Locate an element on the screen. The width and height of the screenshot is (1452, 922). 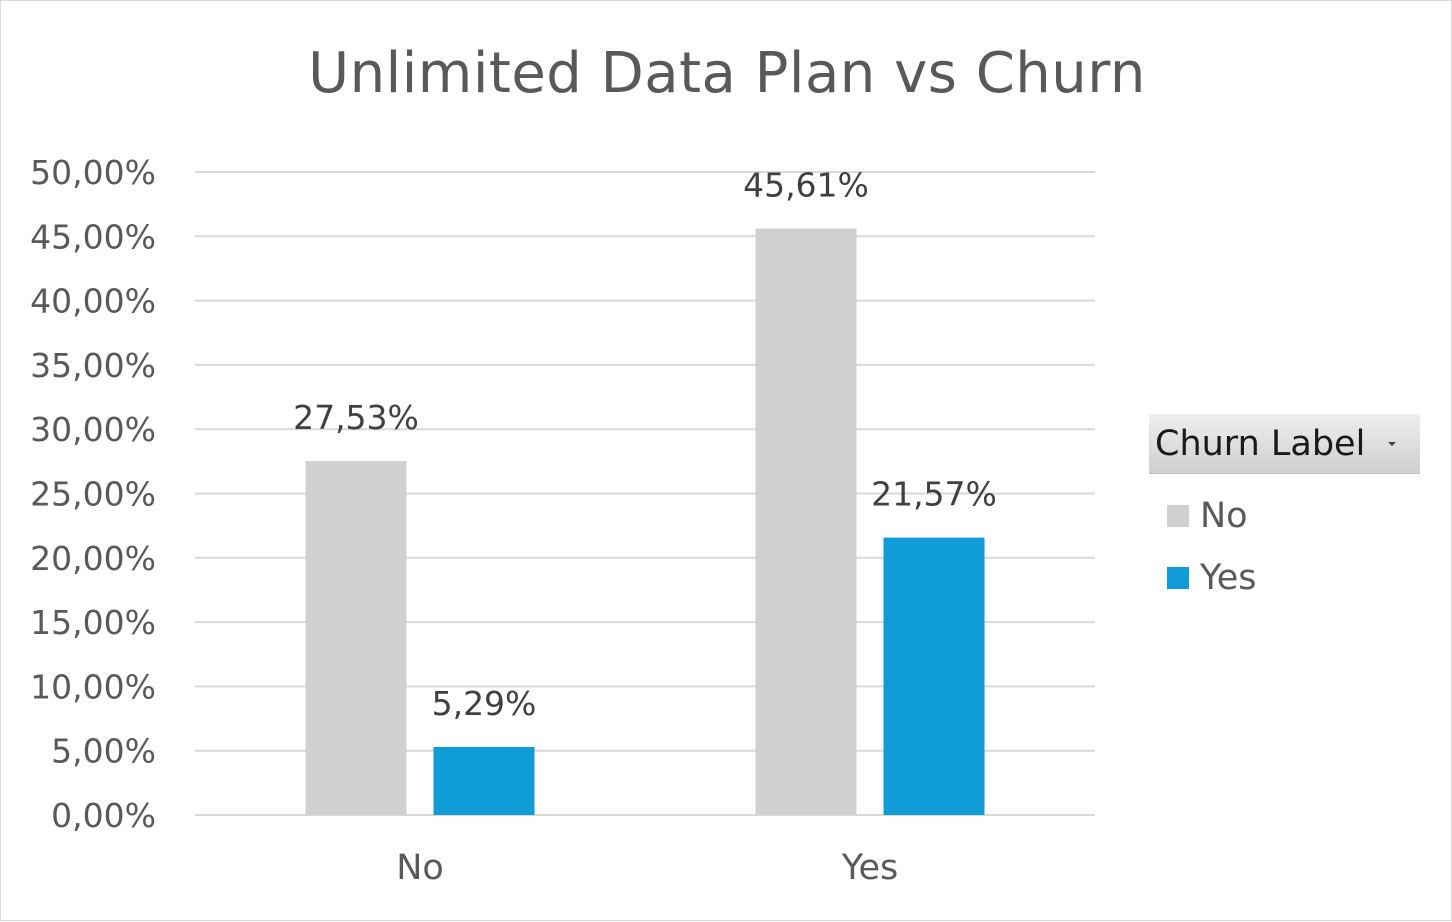
legend: Churn Label No Yes is located at coordinates (1284, 506).